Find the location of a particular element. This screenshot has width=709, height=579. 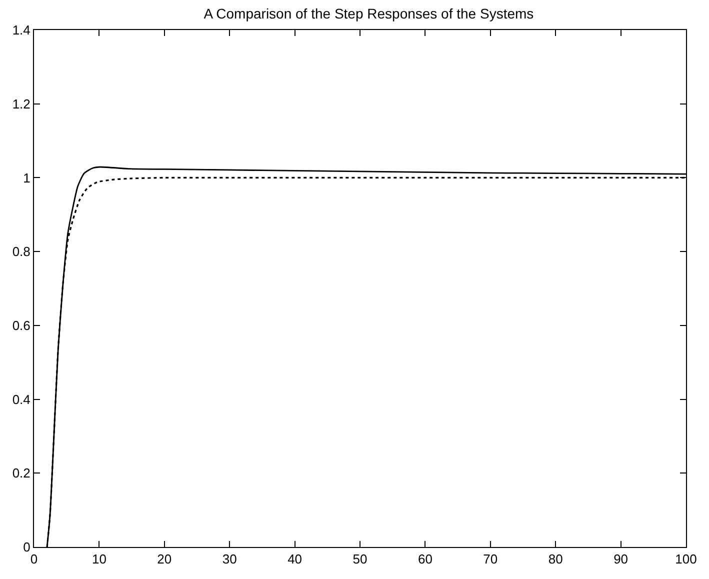

x-tick-label: 40 is located at coordinates (295, 559).